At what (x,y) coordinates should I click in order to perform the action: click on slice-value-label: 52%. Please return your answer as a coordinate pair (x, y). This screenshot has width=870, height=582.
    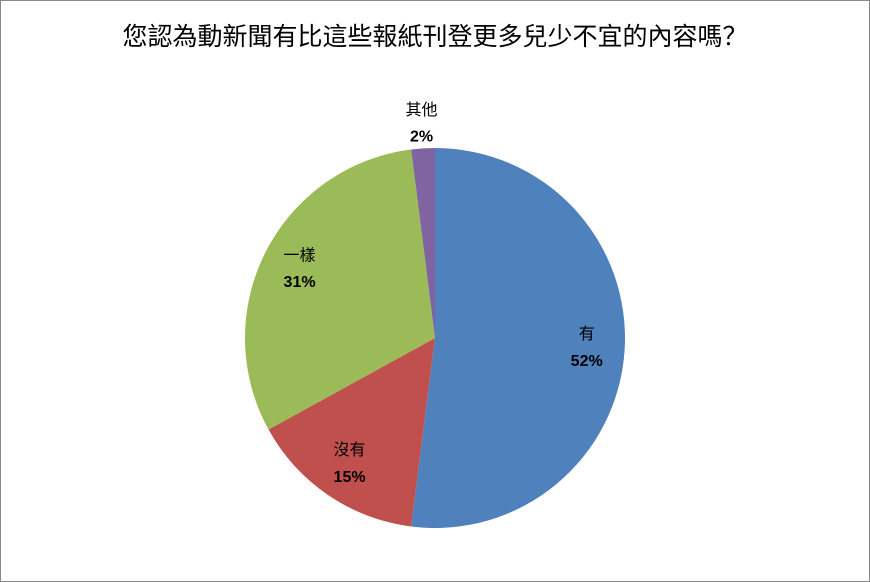
    Looking at the image, I should click on (587, 361).